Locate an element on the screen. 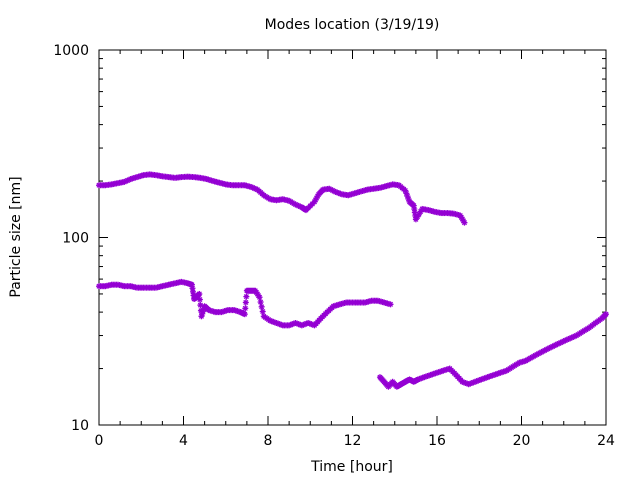  y-axis-label: Particle size [nm] is located at coordinates (16, 236).